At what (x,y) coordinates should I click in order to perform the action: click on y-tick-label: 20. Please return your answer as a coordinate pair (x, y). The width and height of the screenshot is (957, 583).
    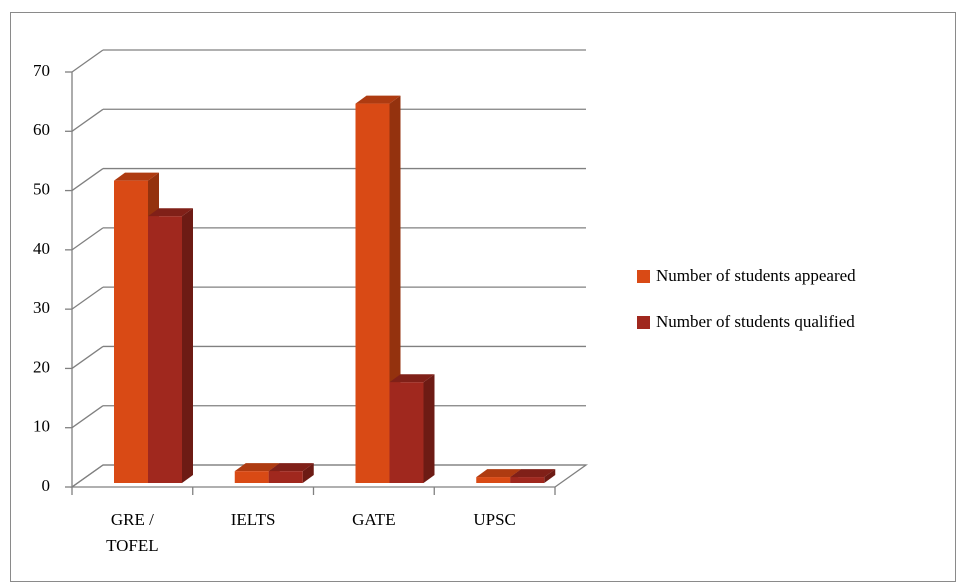
    Looking at the image, I should click on (41, 366).